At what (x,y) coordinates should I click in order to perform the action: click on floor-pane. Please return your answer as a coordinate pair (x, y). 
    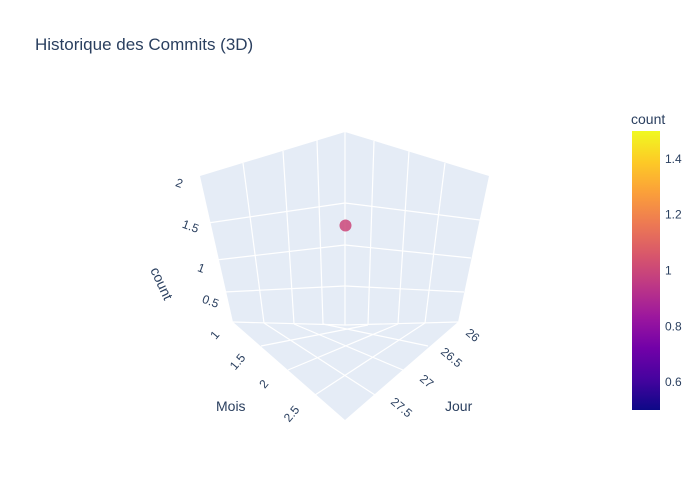
    Looking at the image, I should click on (345, 371).